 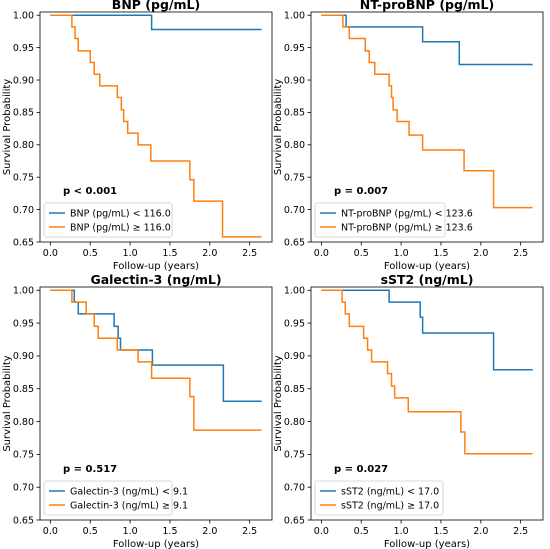 I want to click on legend-entry: Galectin-3 (ng/mL) ≥ 9.1, so click(x=129, y=505).